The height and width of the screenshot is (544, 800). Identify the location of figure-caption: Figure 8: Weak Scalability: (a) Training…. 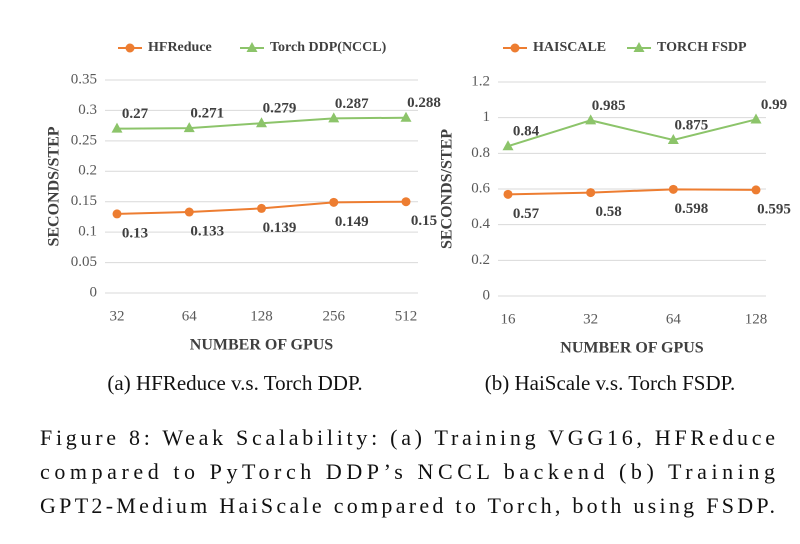
(407, 437).